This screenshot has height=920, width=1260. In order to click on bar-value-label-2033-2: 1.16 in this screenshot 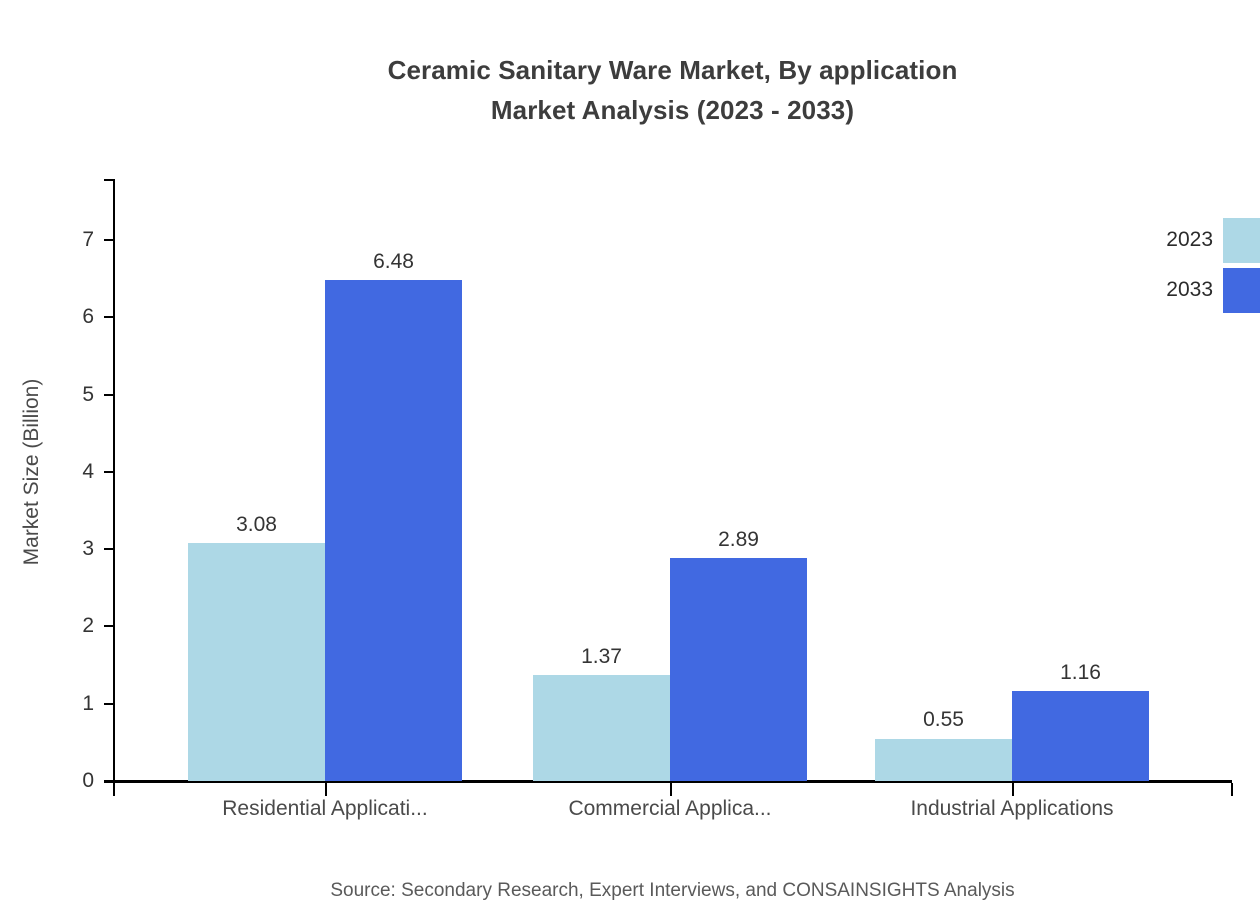, I will do `click(1080, 673)`.